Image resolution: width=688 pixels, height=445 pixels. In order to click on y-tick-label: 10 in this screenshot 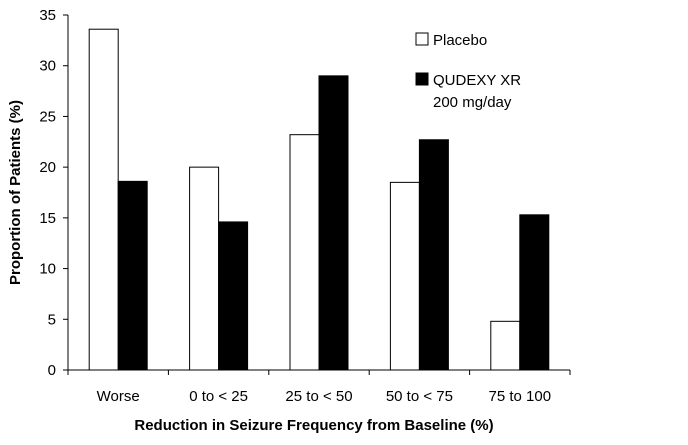, I will do `click(47, 269)`.